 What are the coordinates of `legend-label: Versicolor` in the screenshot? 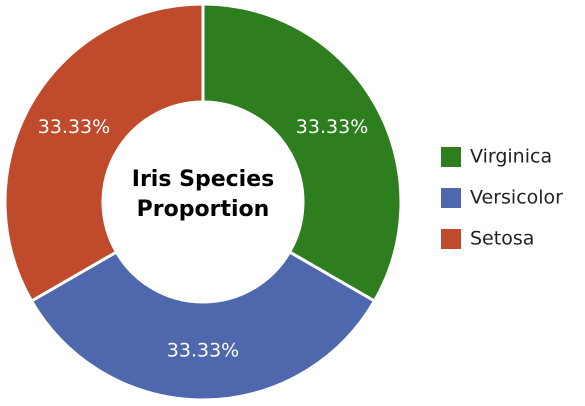 It's located at (516, 198).